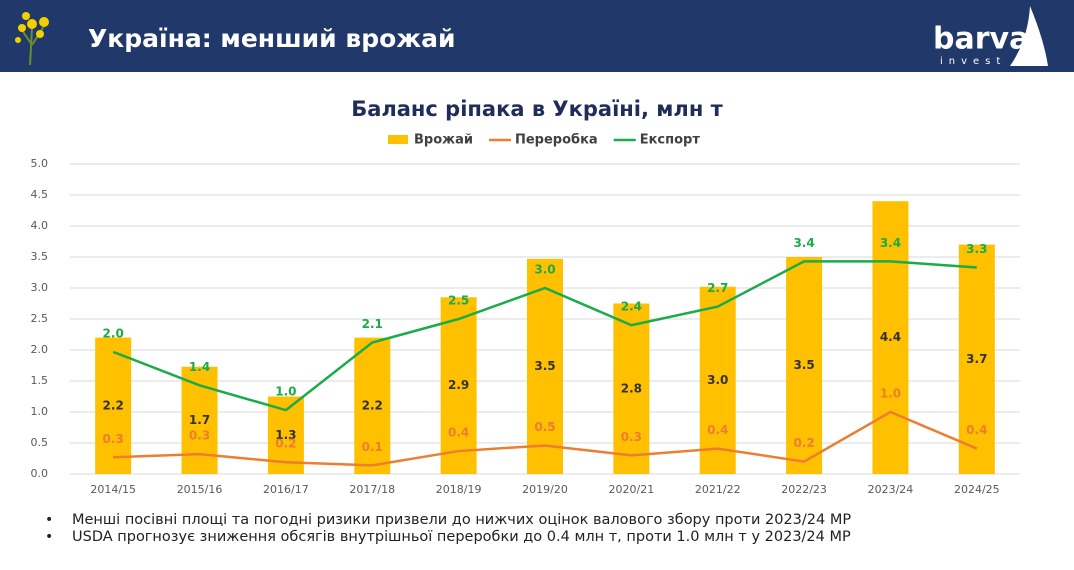 Image resolution: width=1074 pixels, height=570 pixels. I want to click on legend-label: Експорт, so click(670, 140).